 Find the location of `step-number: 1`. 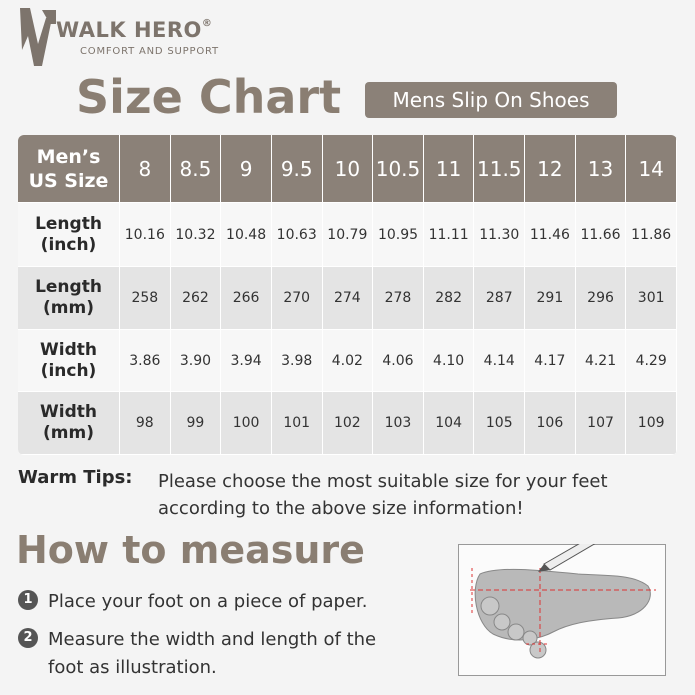

step-number: 1 is located at coordinates (28, 600).